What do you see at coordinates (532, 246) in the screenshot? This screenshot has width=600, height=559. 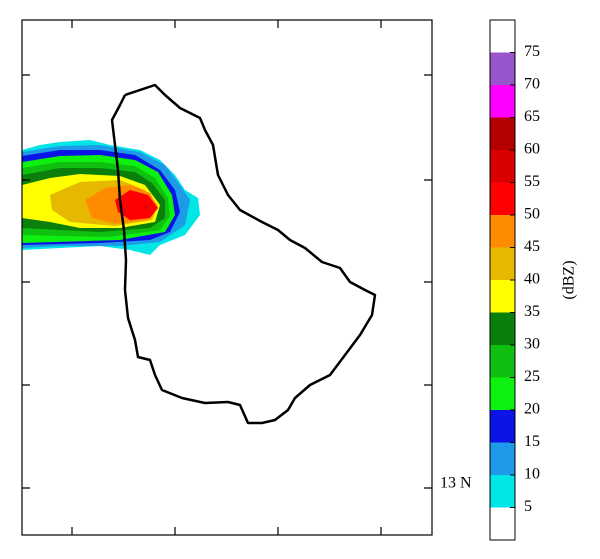 I see `colorbar-tick-label: 45` at bounding box center [532, 246].